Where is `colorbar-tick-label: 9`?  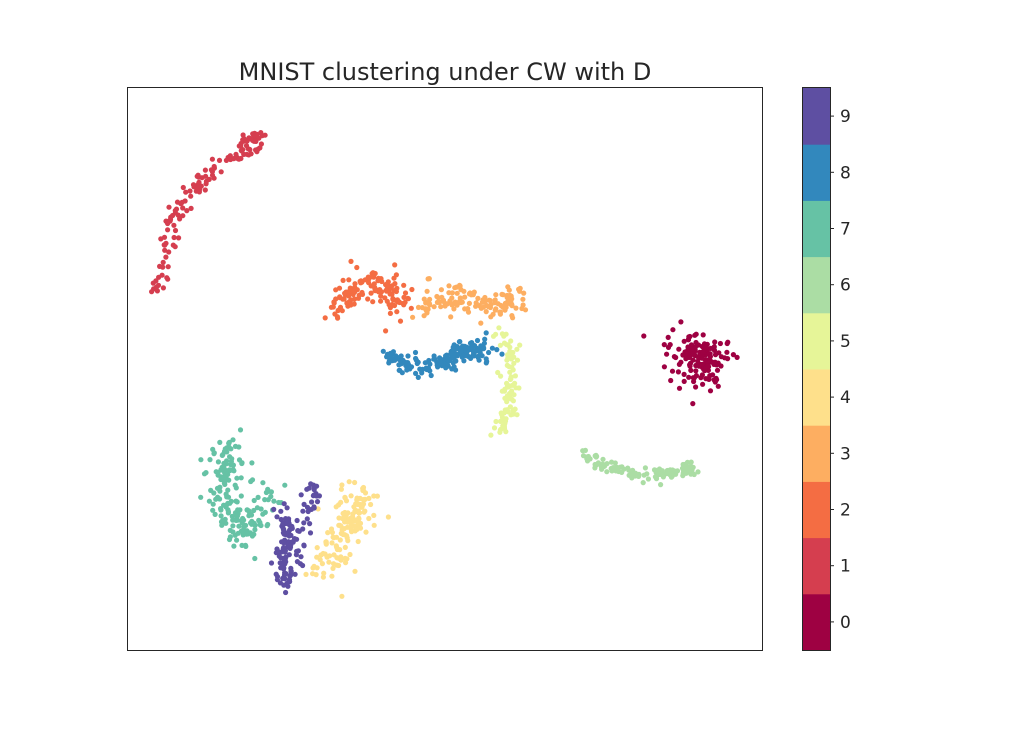
colorbar-tick-label: 9 is located at coordinates (845, 117).